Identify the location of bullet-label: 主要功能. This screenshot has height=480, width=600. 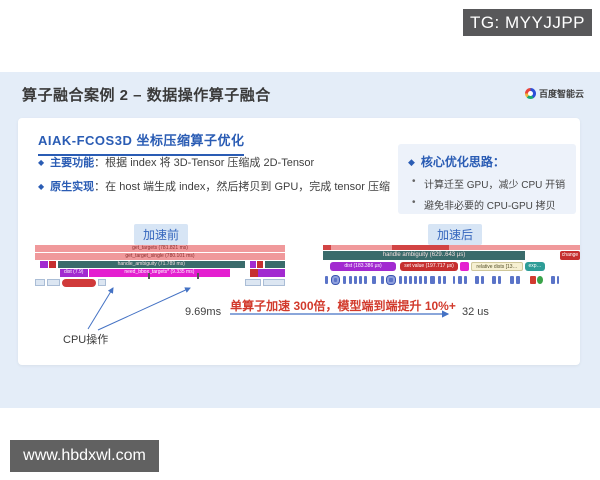
(72, 163).